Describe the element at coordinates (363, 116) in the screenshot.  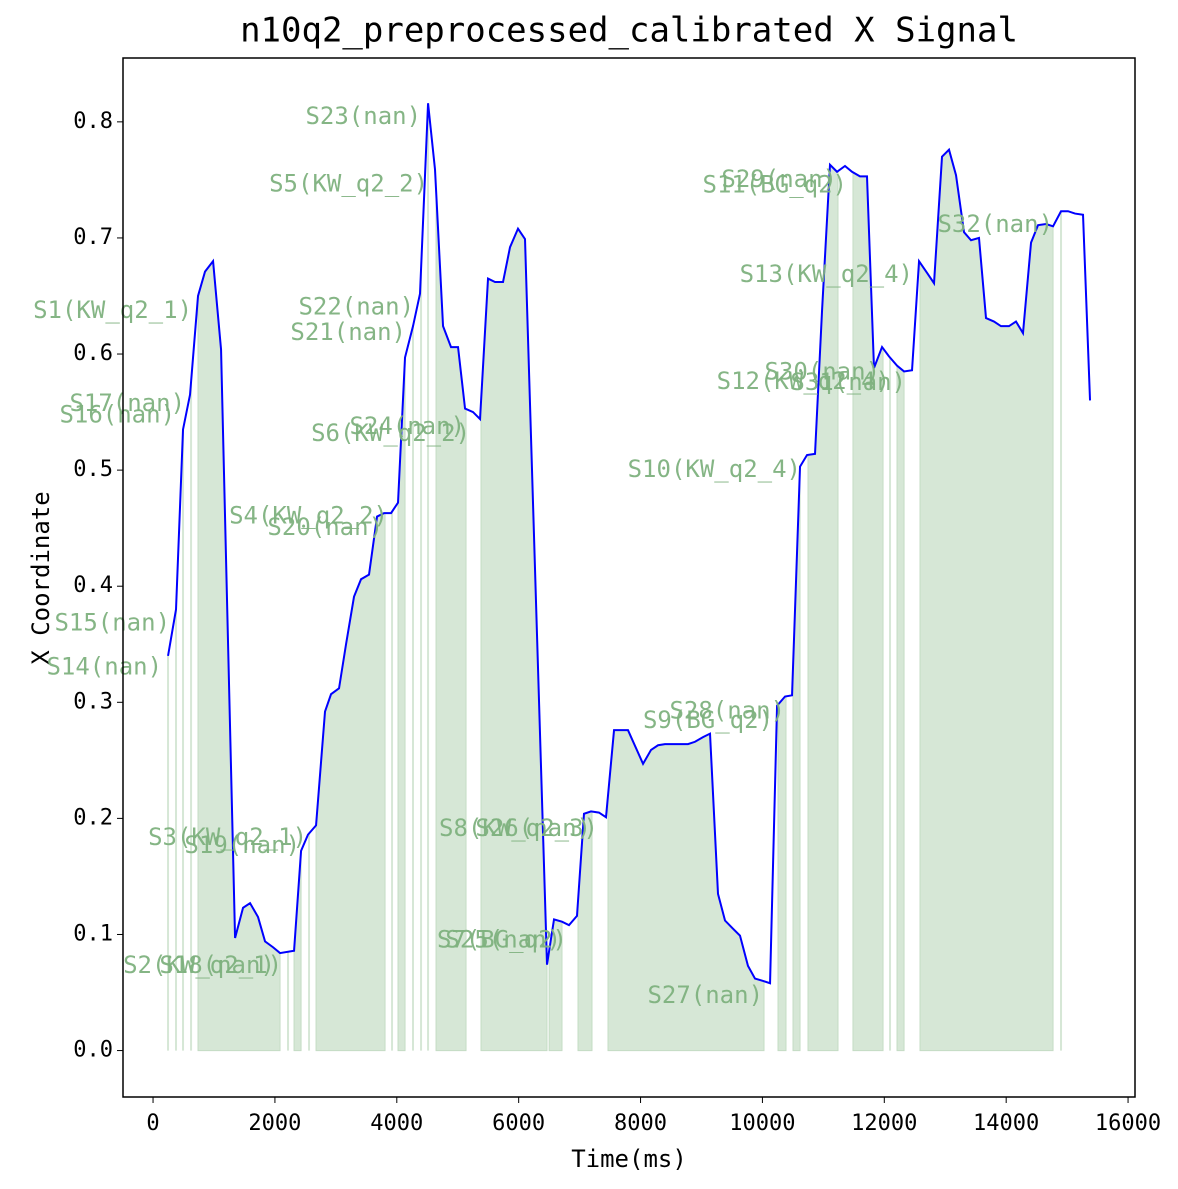
I see `annotation: S23(nan)` at that location.